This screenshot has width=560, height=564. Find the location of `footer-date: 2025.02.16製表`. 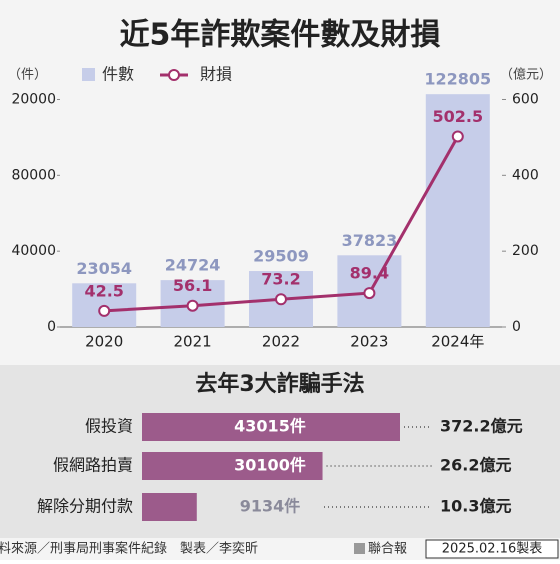

footer-date: 2025.02.16製表 is located at coordinates (492, 549).